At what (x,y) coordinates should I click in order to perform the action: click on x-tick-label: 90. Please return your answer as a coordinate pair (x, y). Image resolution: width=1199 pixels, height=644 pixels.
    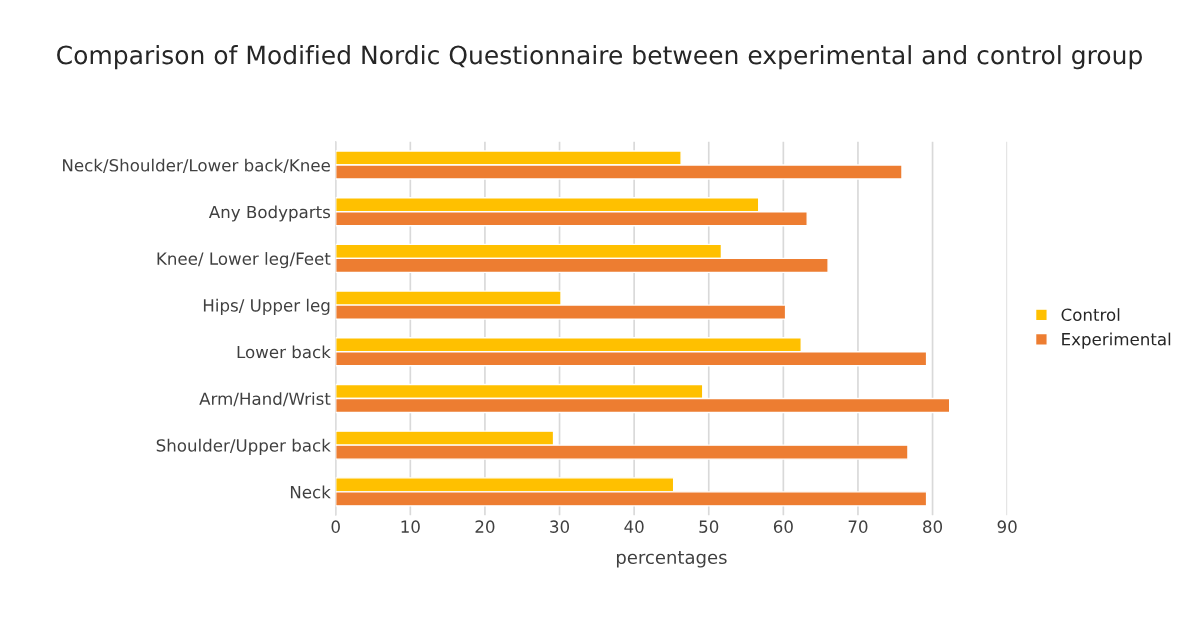
    Looking at the image, I should click on (1007, 526).